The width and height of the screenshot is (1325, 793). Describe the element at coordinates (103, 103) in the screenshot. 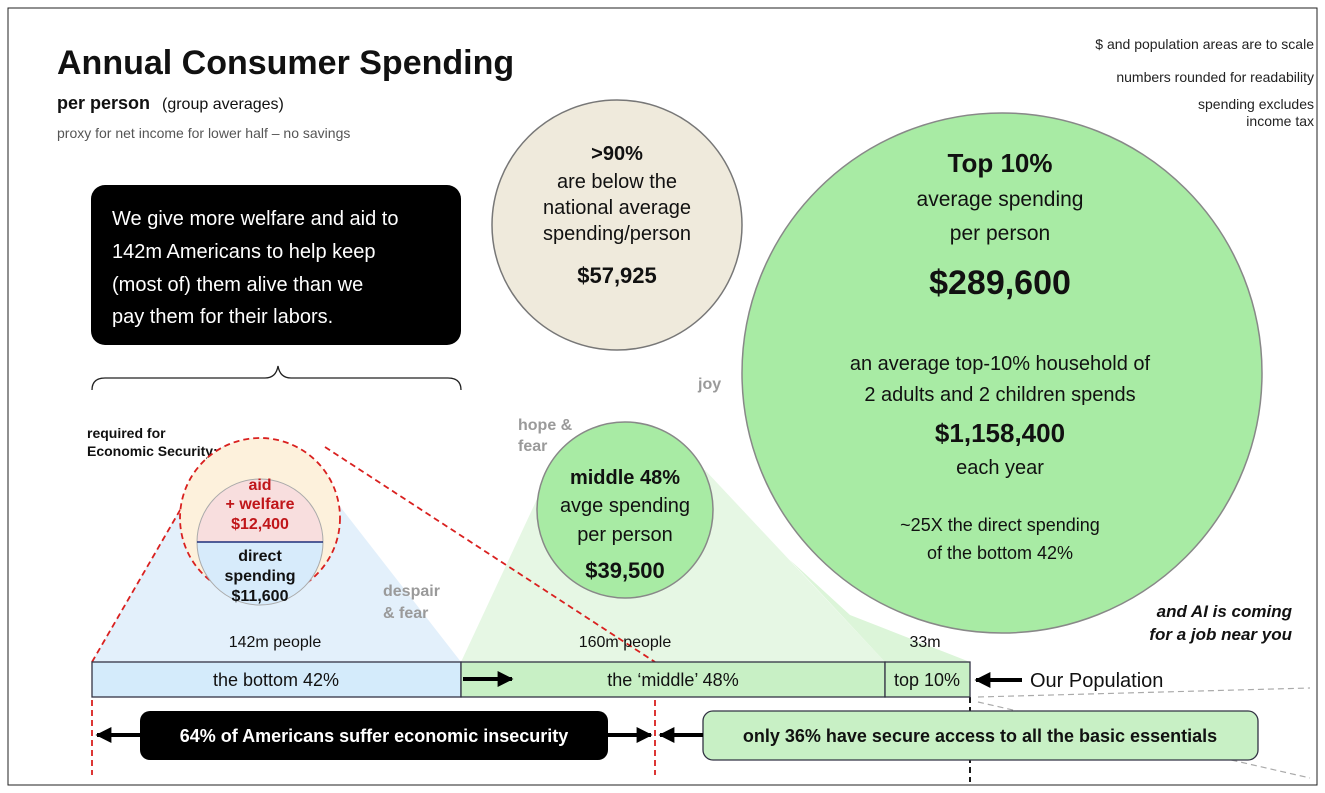

I see `subtitle: per person` at that location.